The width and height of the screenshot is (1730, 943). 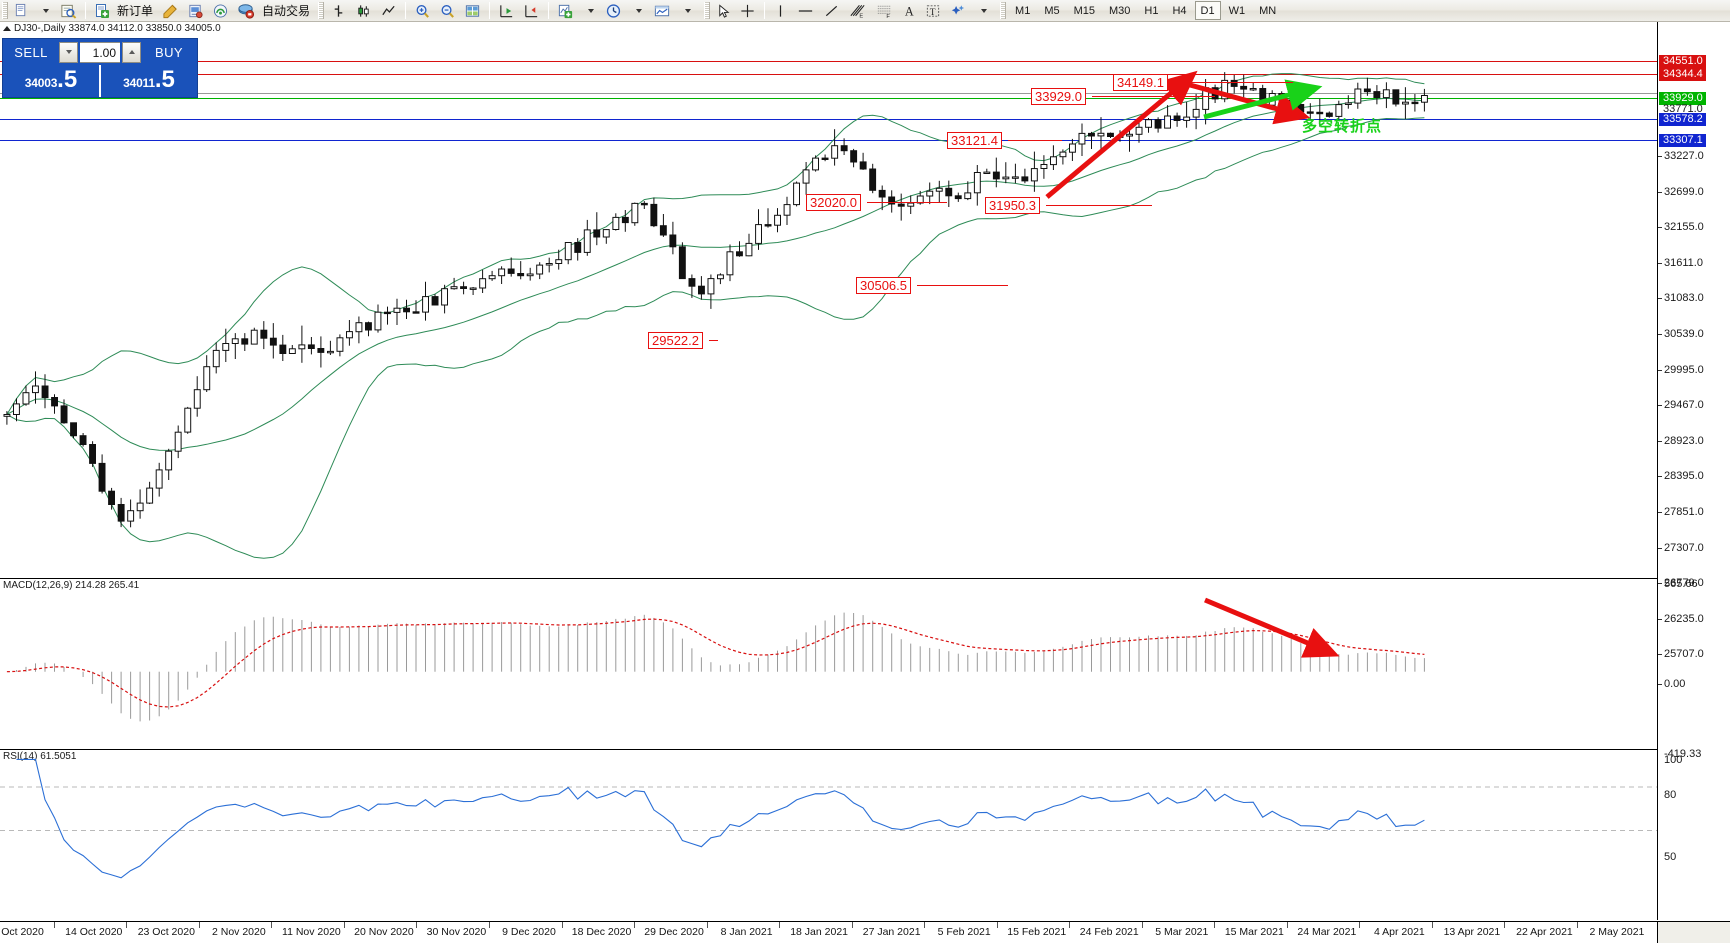 What do you see at coordinates (131, 52) in the screenshot?
I see `volume-increment-button` at bounding box center [131, 52].